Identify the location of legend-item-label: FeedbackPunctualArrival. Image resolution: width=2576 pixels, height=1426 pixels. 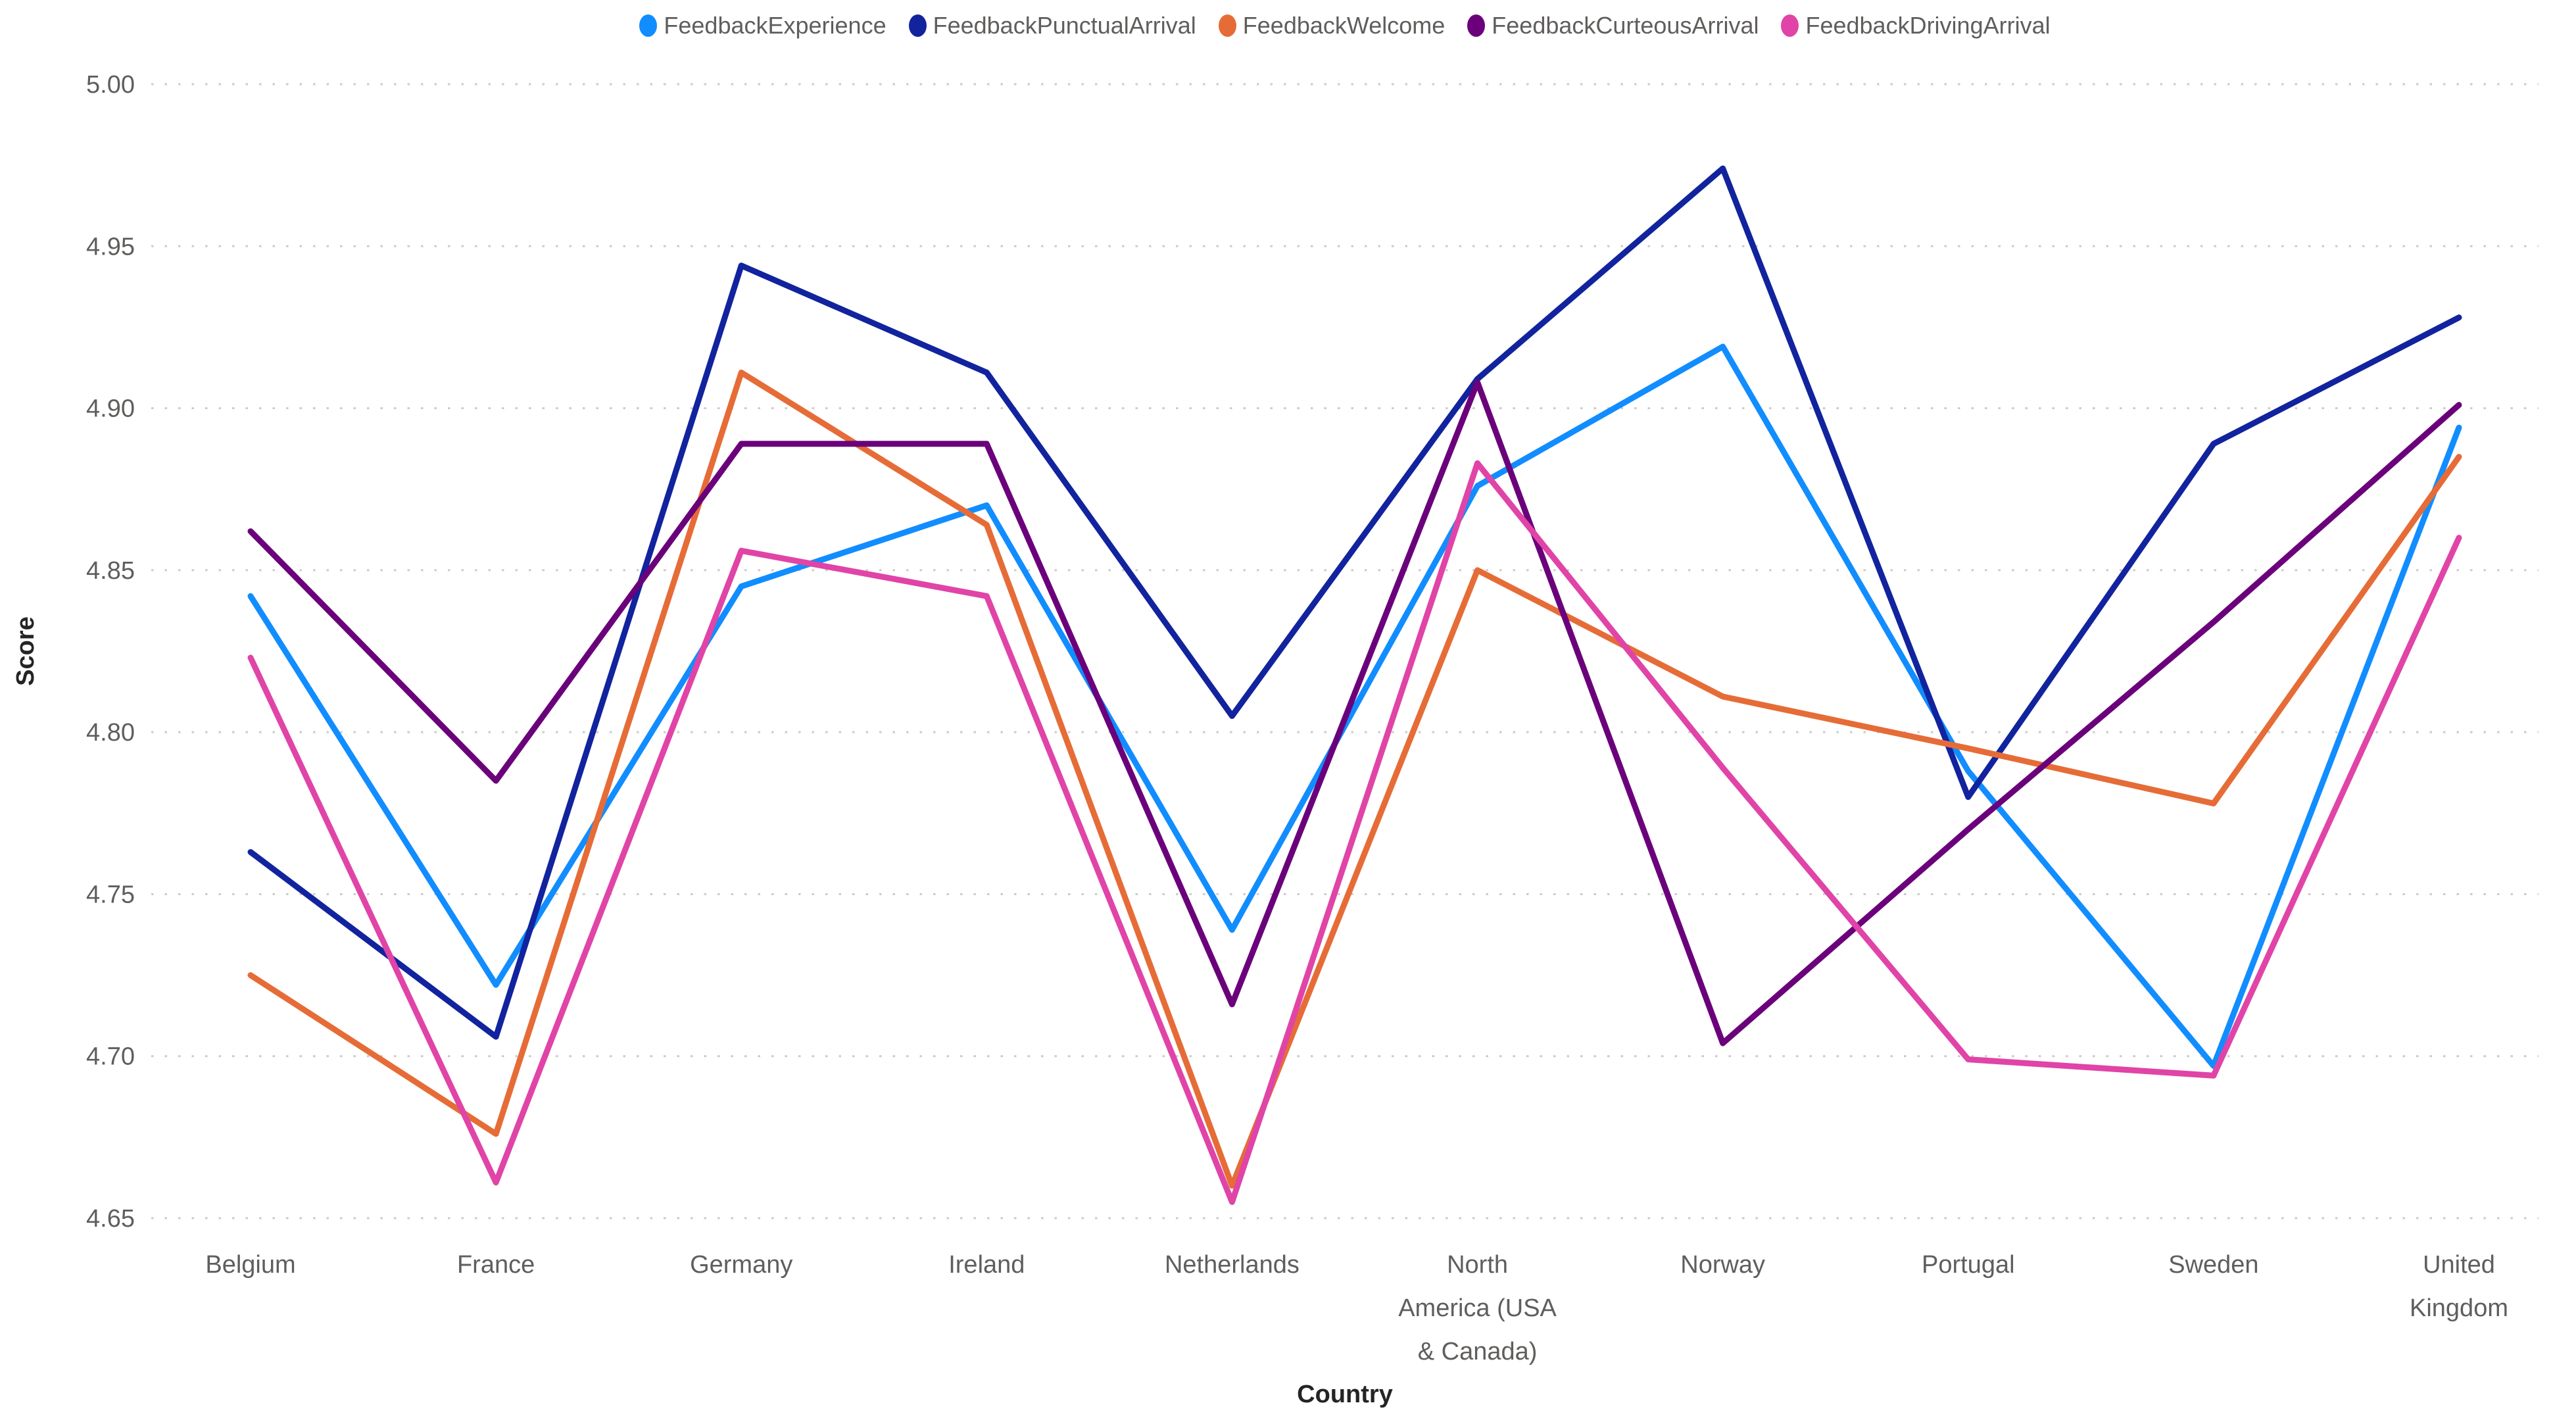
(1065, 25).